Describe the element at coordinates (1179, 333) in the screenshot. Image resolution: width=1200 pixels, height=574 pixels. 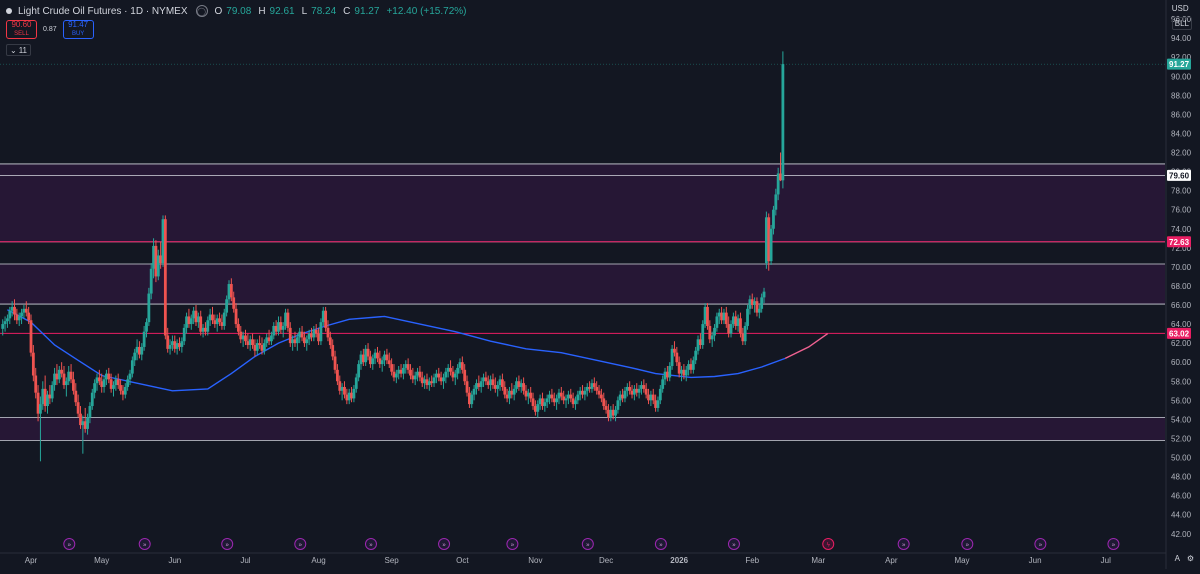
I see `level-price-label-box` at that location.